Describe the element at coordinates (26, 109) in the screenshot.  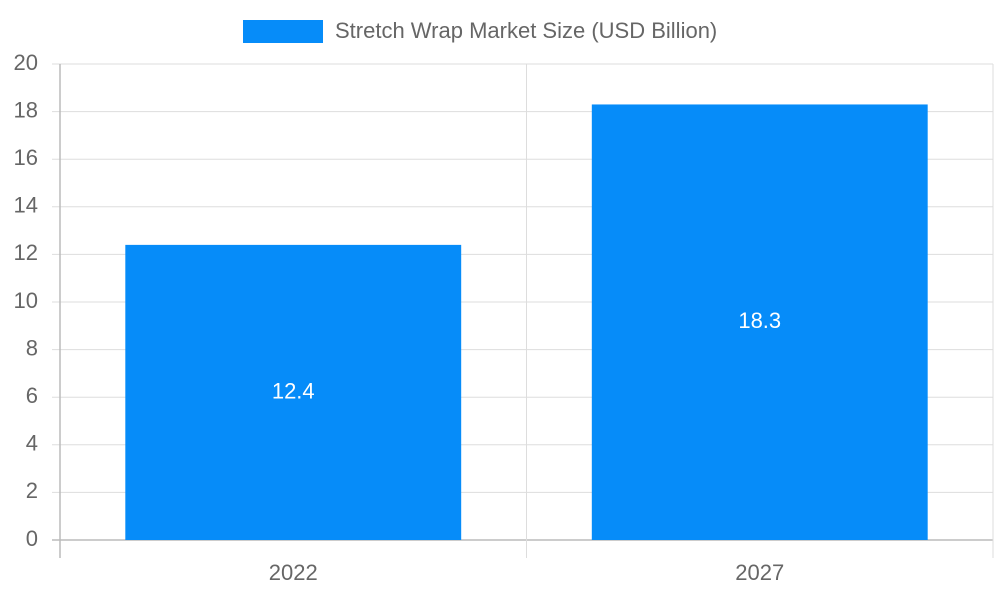
I see `y-tick-label: 18` at that location.